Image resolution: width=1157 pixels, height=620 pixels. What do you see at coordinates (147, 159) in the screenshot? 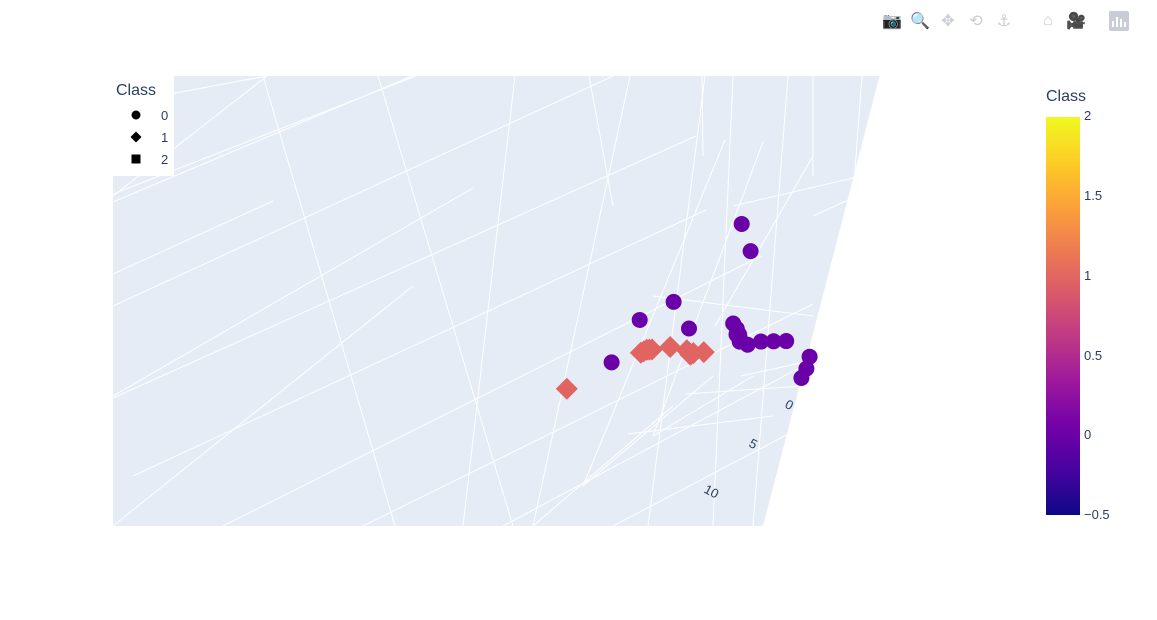
I see `legend-item-class-2: 2` at bounding box center [147, 159].